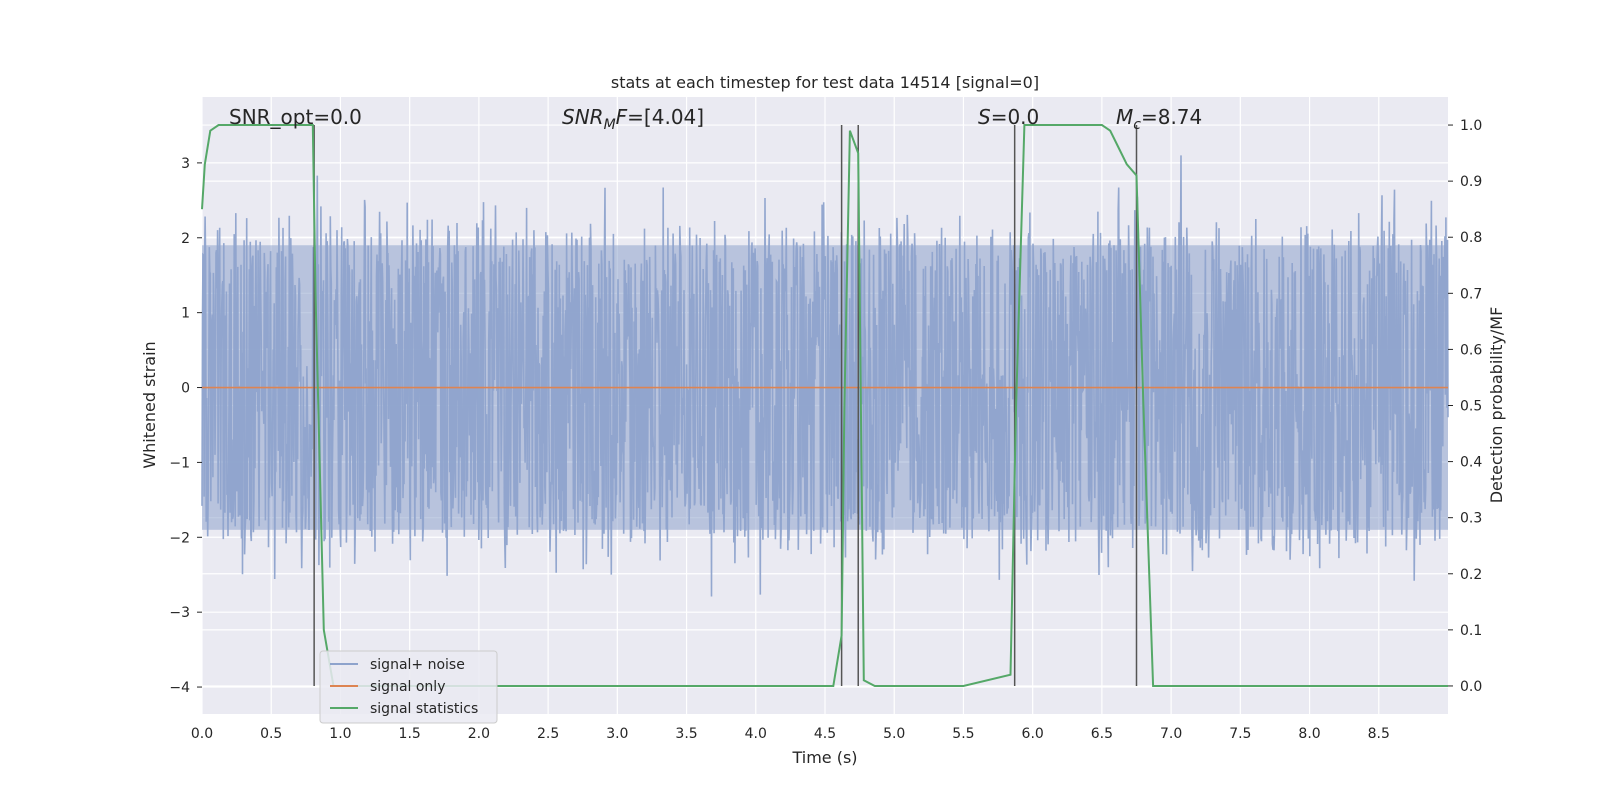  Describe the element at coordinates (1471, 519) in the screenshot. I see `y-right-tick-label: 0.3` at that location.